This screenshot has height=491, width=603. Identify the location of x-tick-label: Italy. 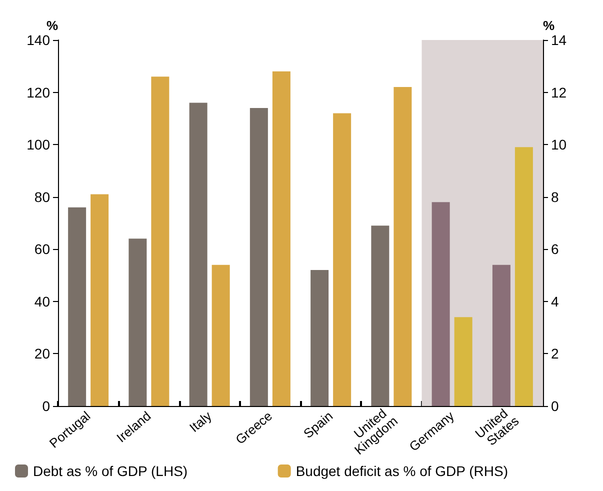
(200, 422).